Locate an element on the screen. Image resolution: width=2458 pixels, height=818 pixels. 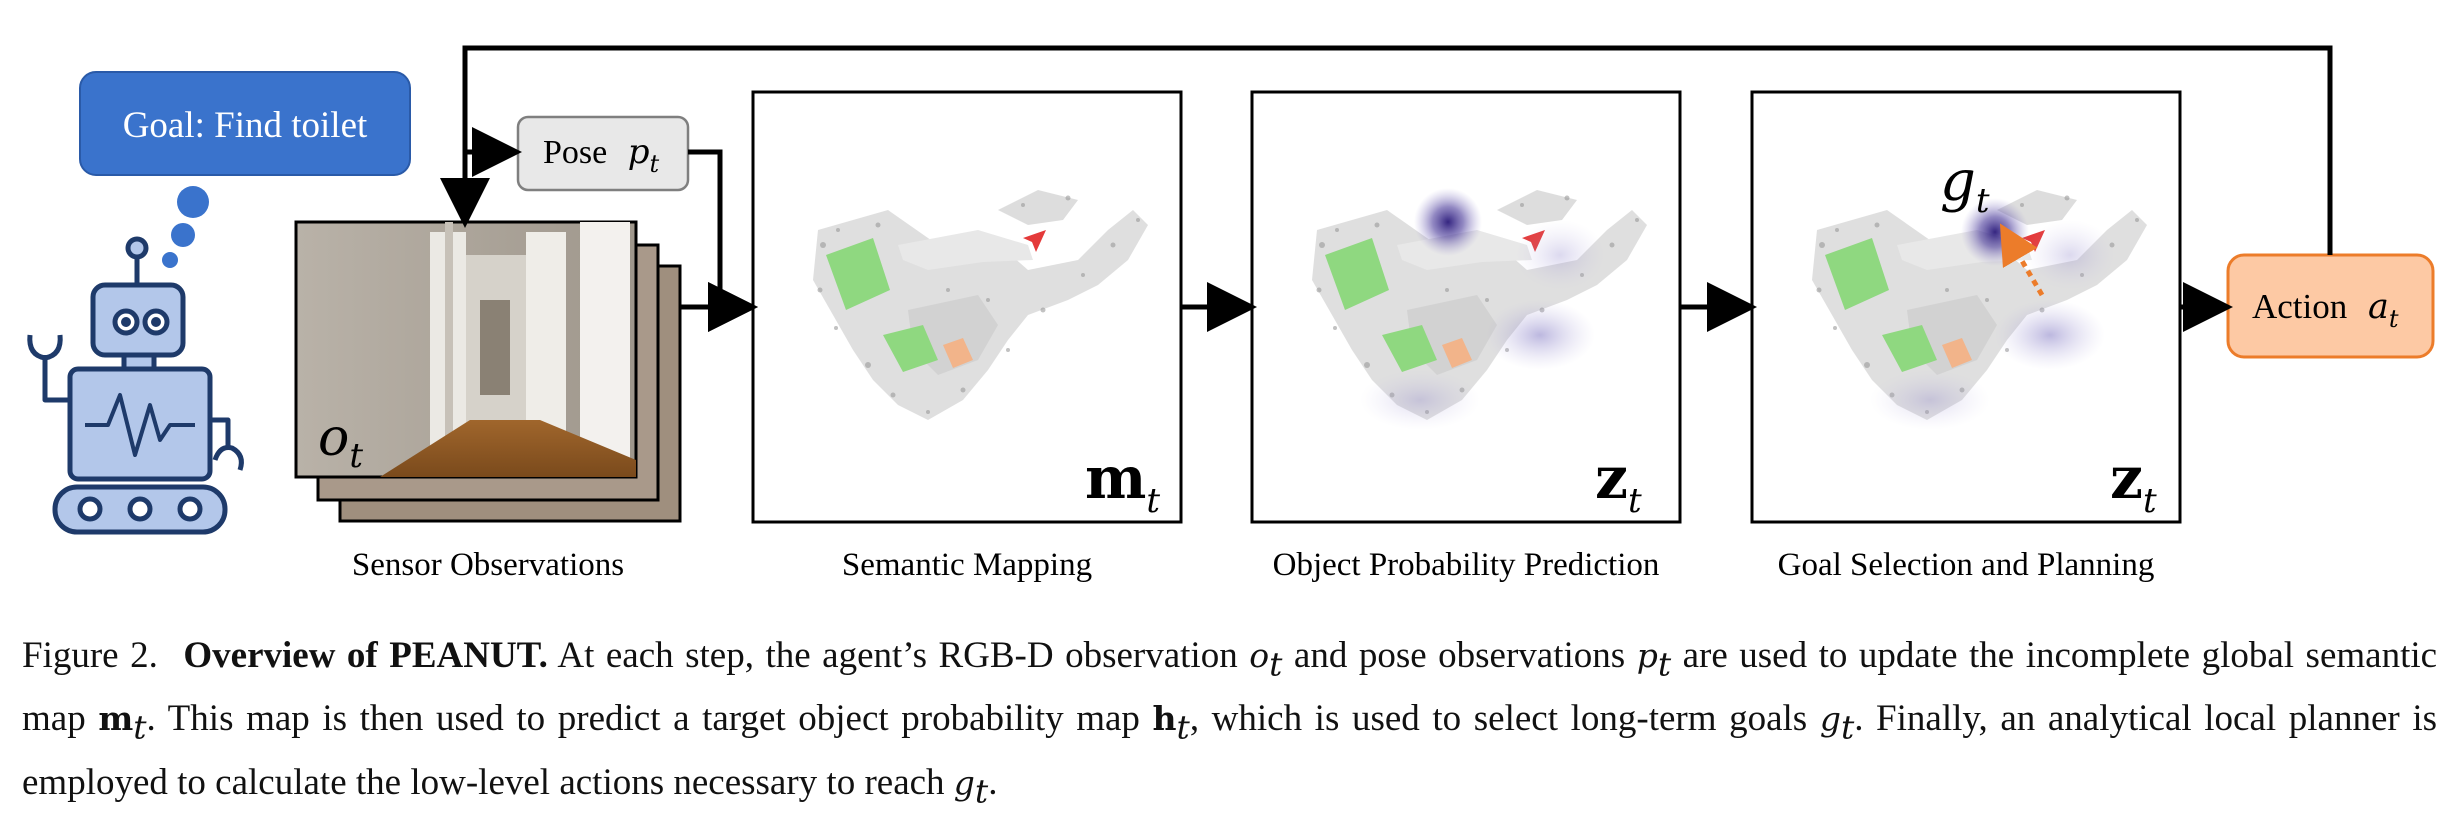
label-semantic-mapping: Semantic Mapping is located at coordinates (967, 565).